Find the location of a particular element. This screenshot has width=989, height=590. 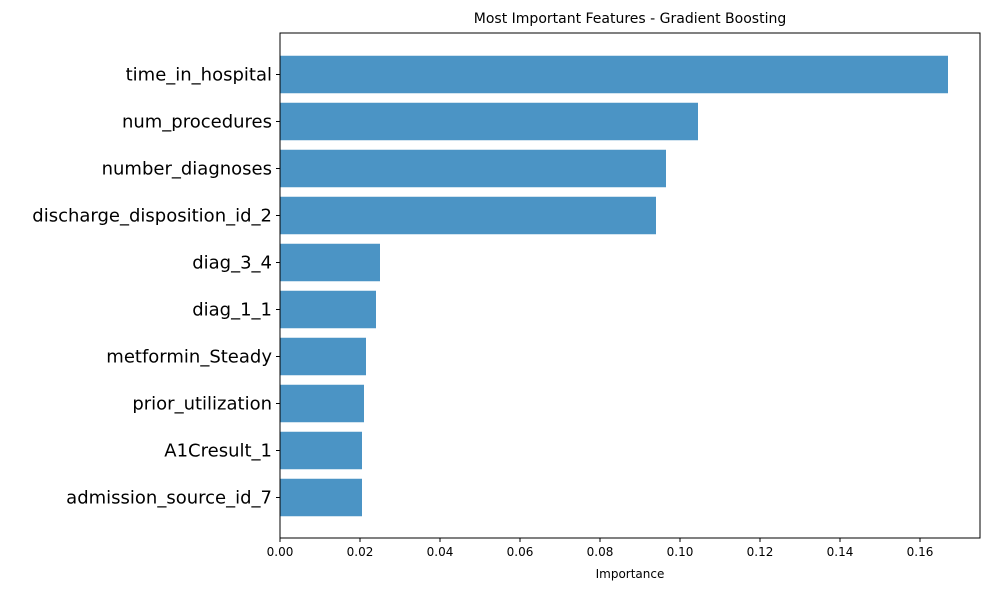

x-tick-label: 0.00 is located at coordinates (280, 552).